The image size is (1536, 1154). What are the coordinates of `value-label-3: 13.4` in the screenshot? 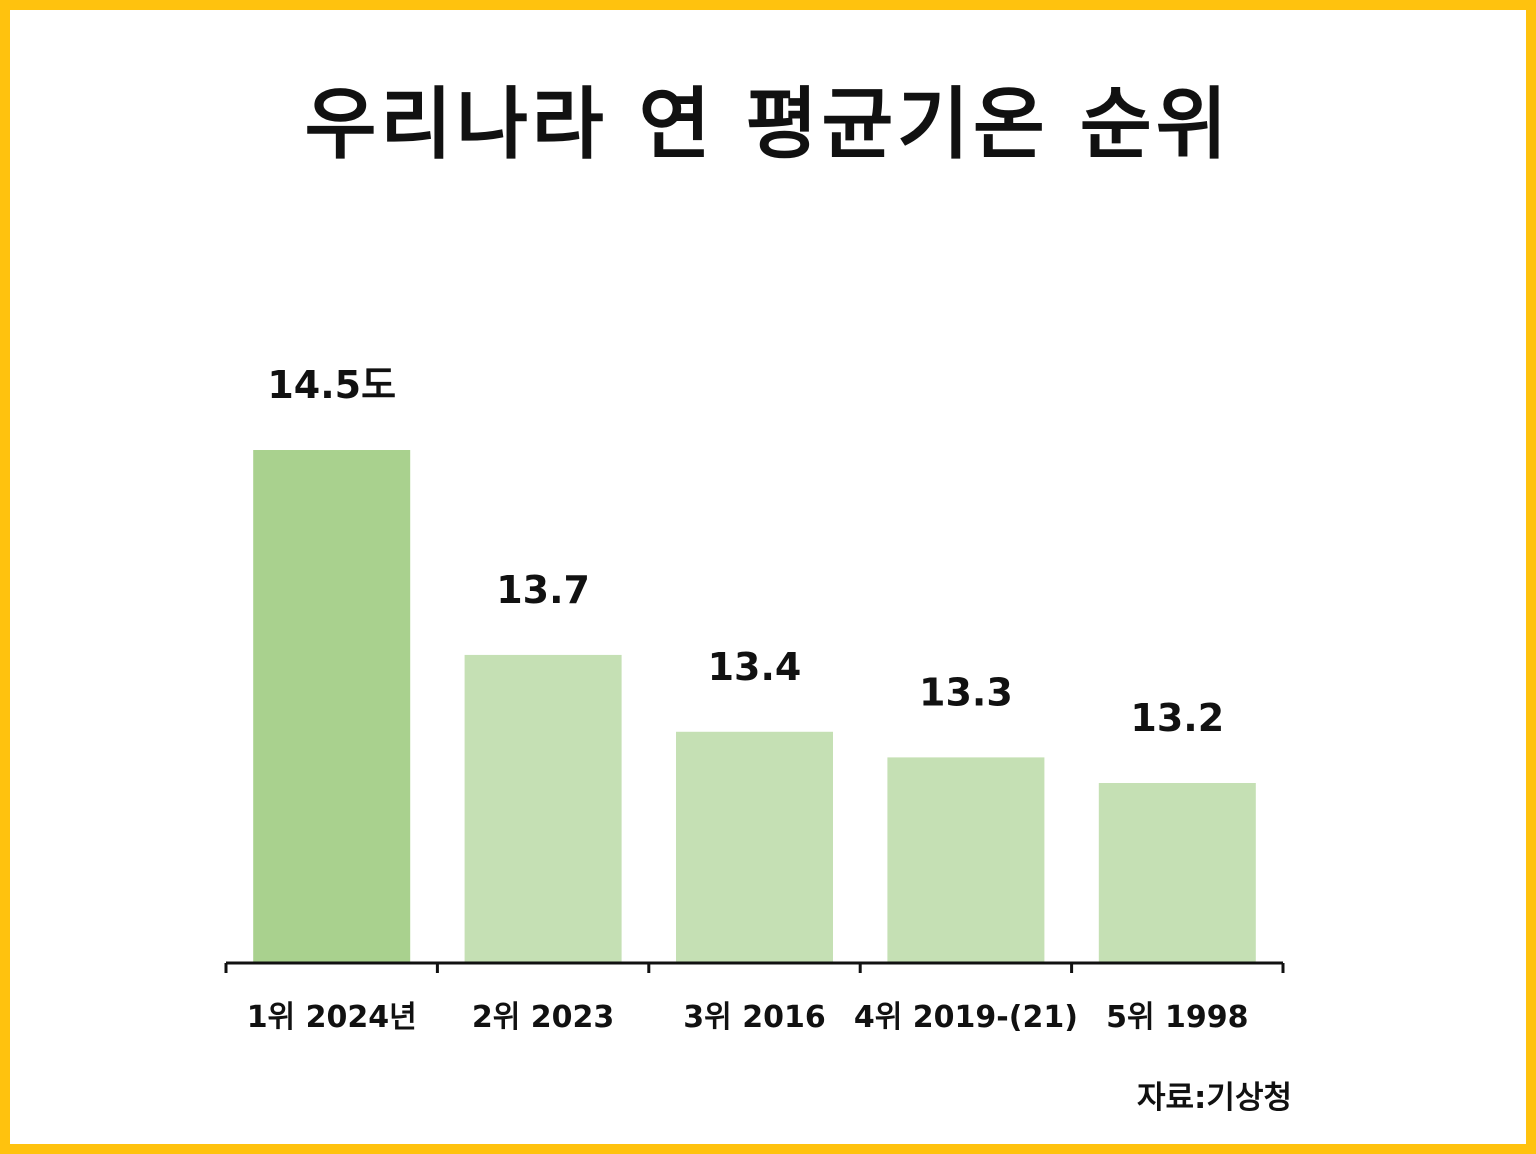 It's located at (755, 667).